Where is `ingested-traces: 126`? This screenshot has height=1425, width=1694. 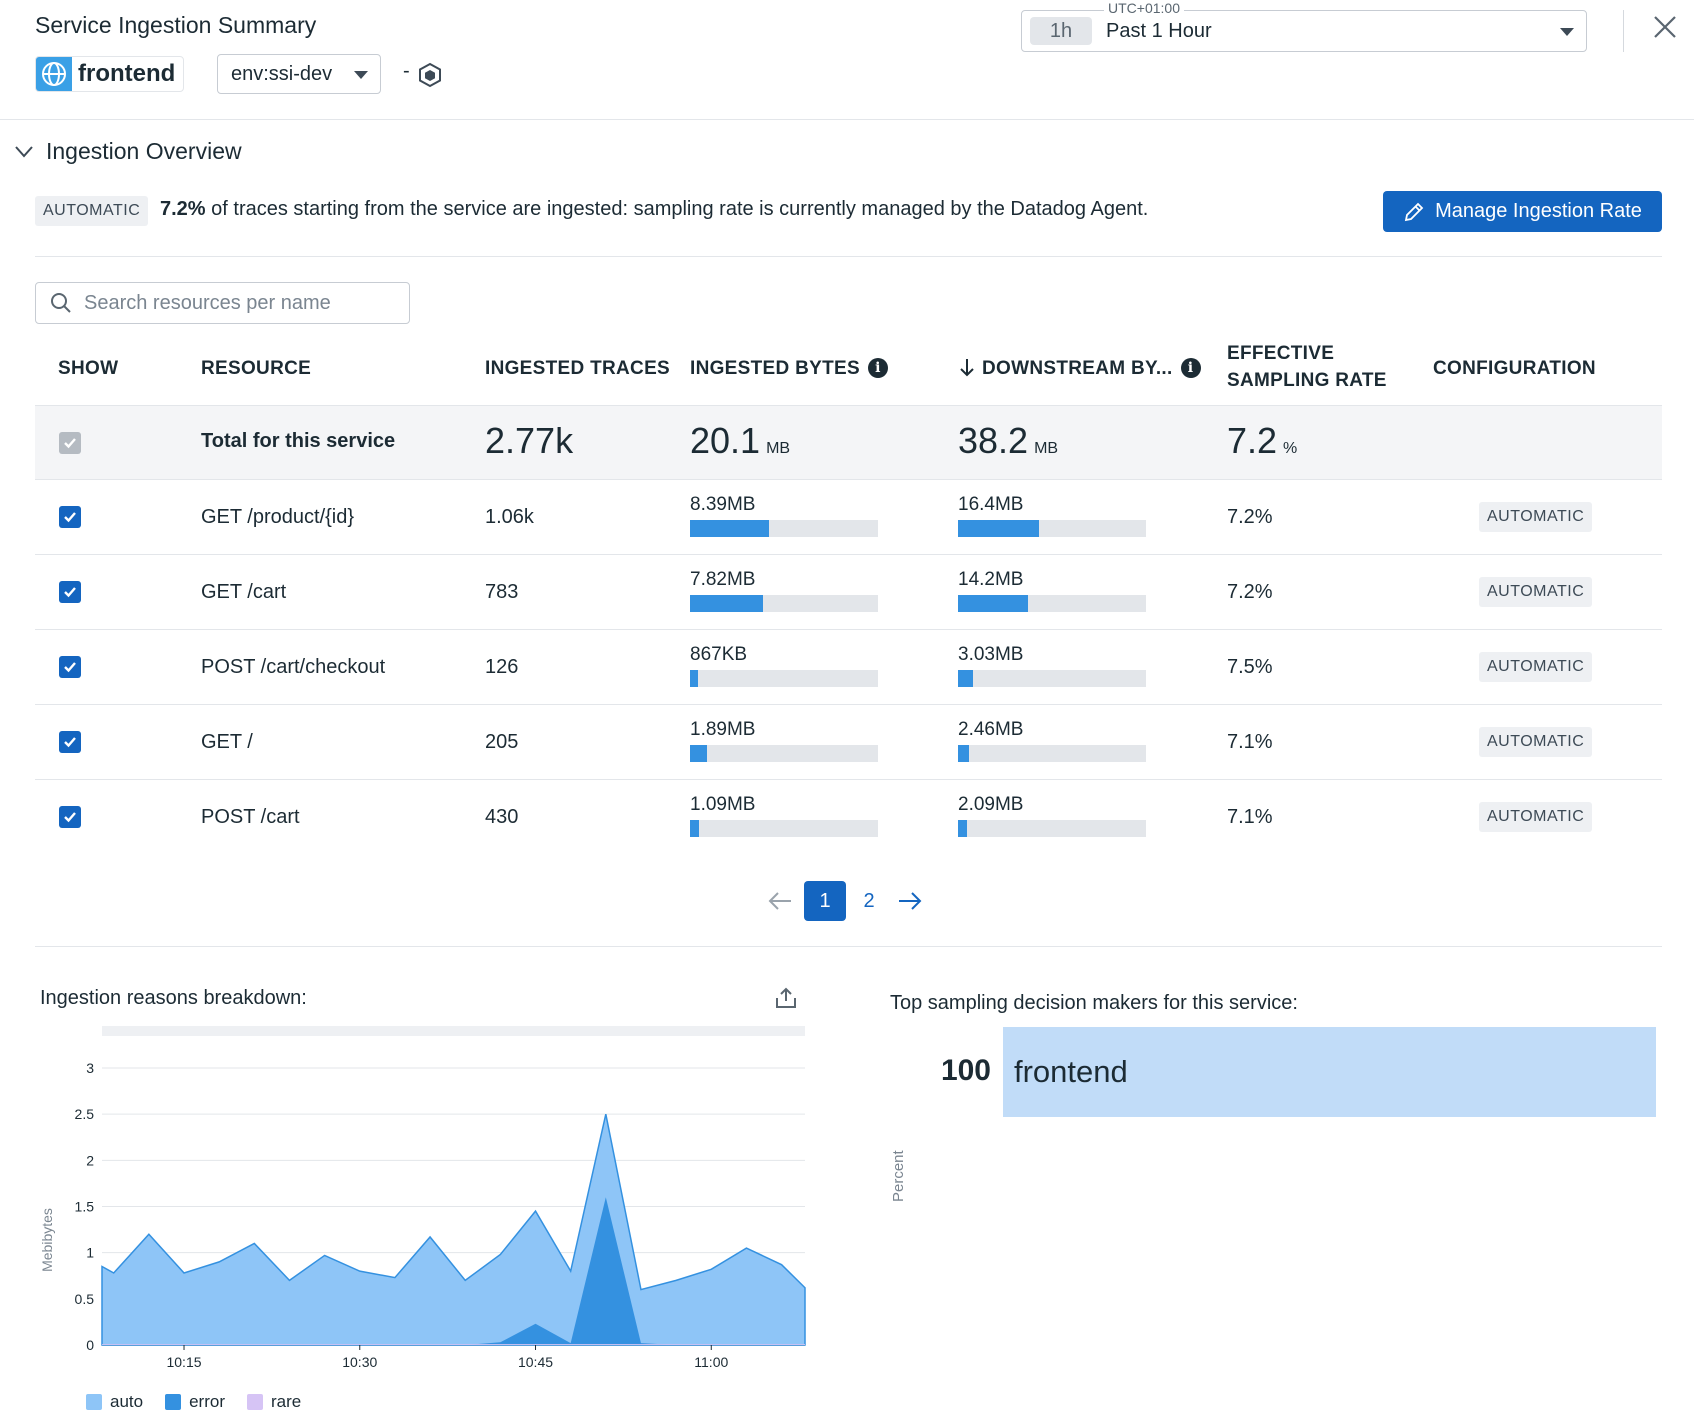
ingested-traces: 126 is located at coordinates (502, 667).